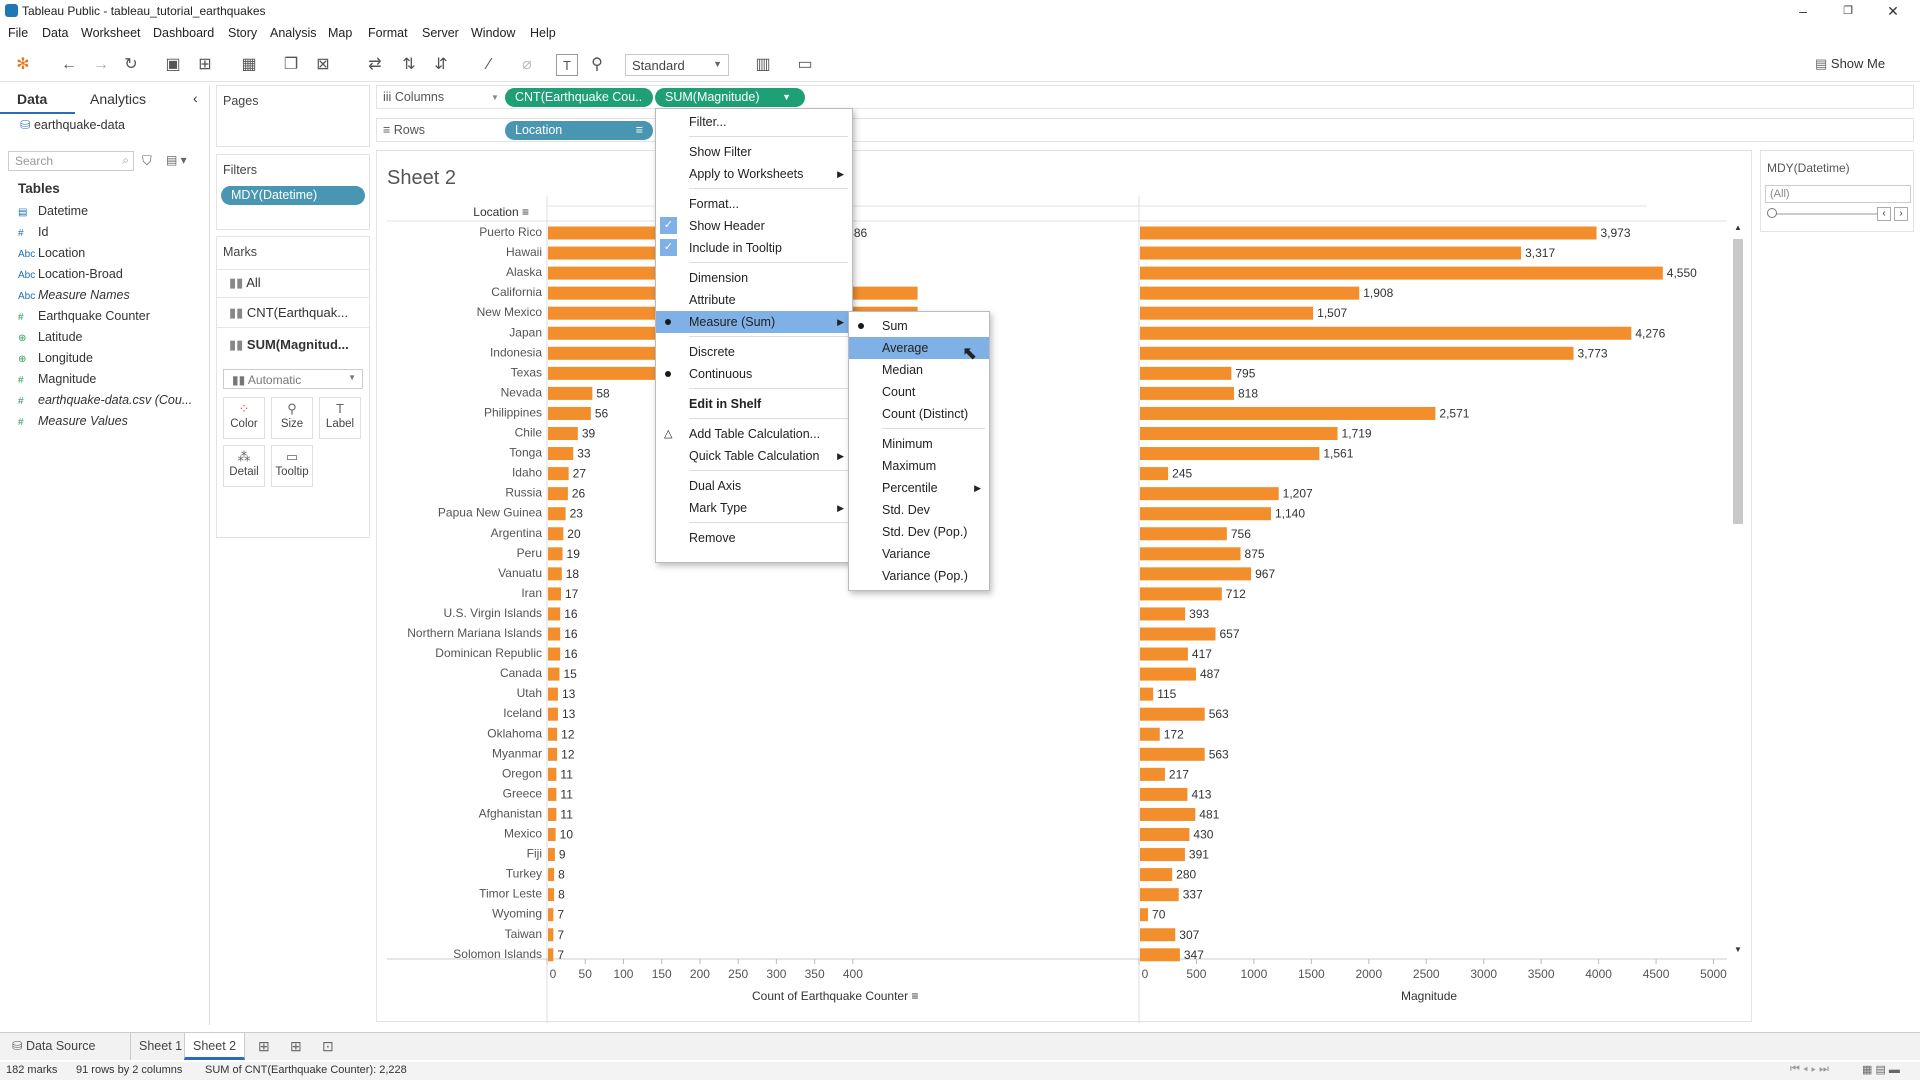 The width and height of the screenshot is (1920, 1080). Describe the element at coordinates (55, 33) in the screenshot. I see `menu-data: Data` at that location.